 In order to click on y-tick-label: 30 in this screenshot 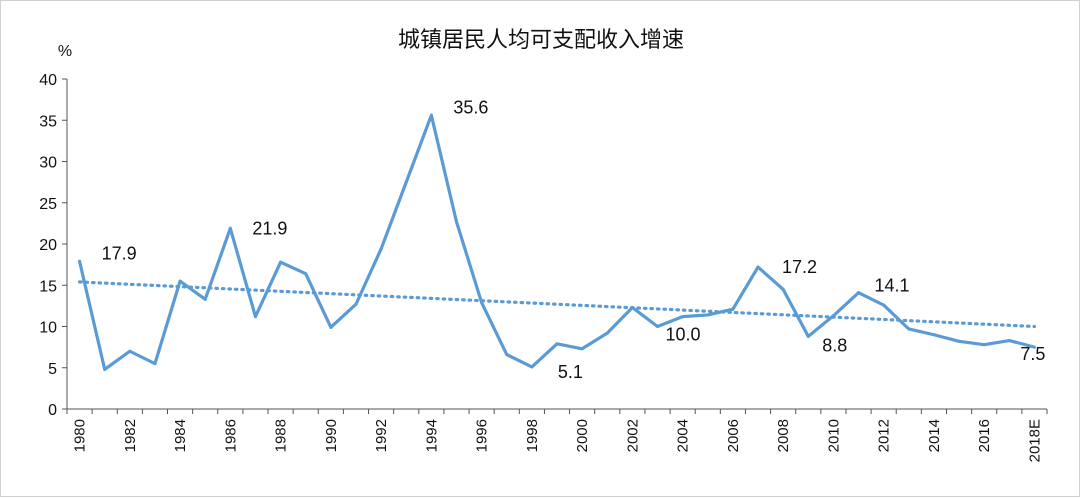, I will do `click(48, 163)`.